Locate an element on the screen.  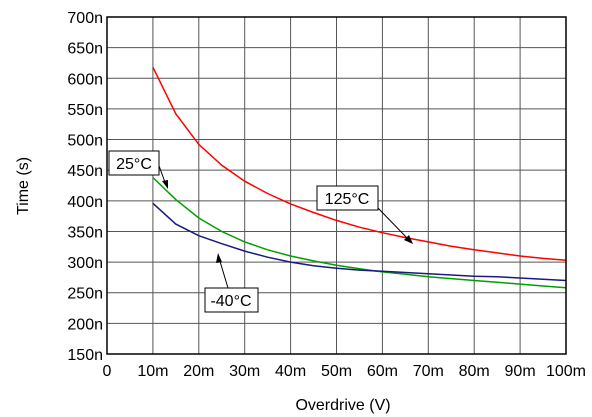
y-tick-label: 400n is located at coordinates (85, 202).